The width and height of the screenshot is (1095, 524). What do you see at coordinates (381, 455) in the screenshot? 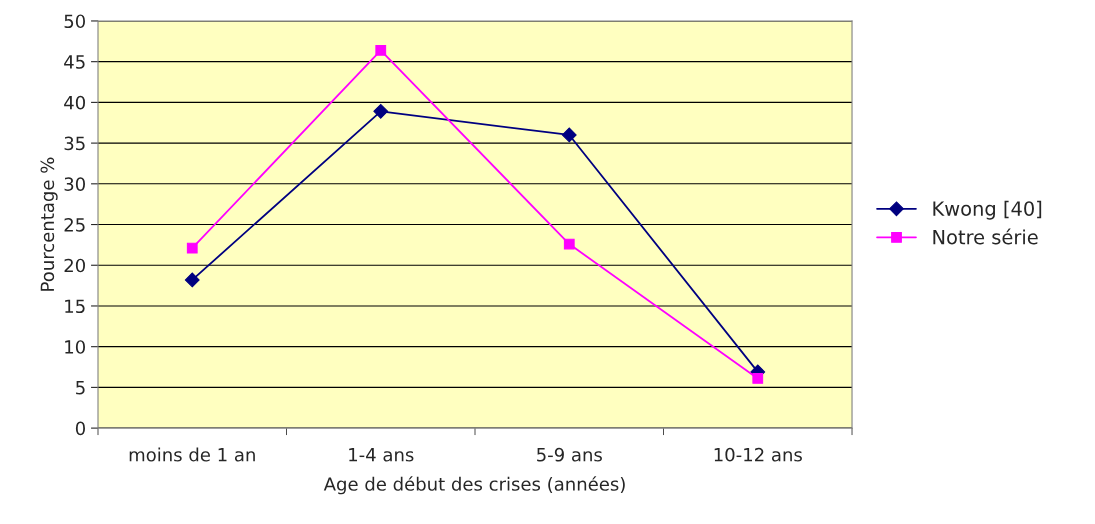
I see `x-tick-label: 1-4 ans` at bounding box center [381, 455].